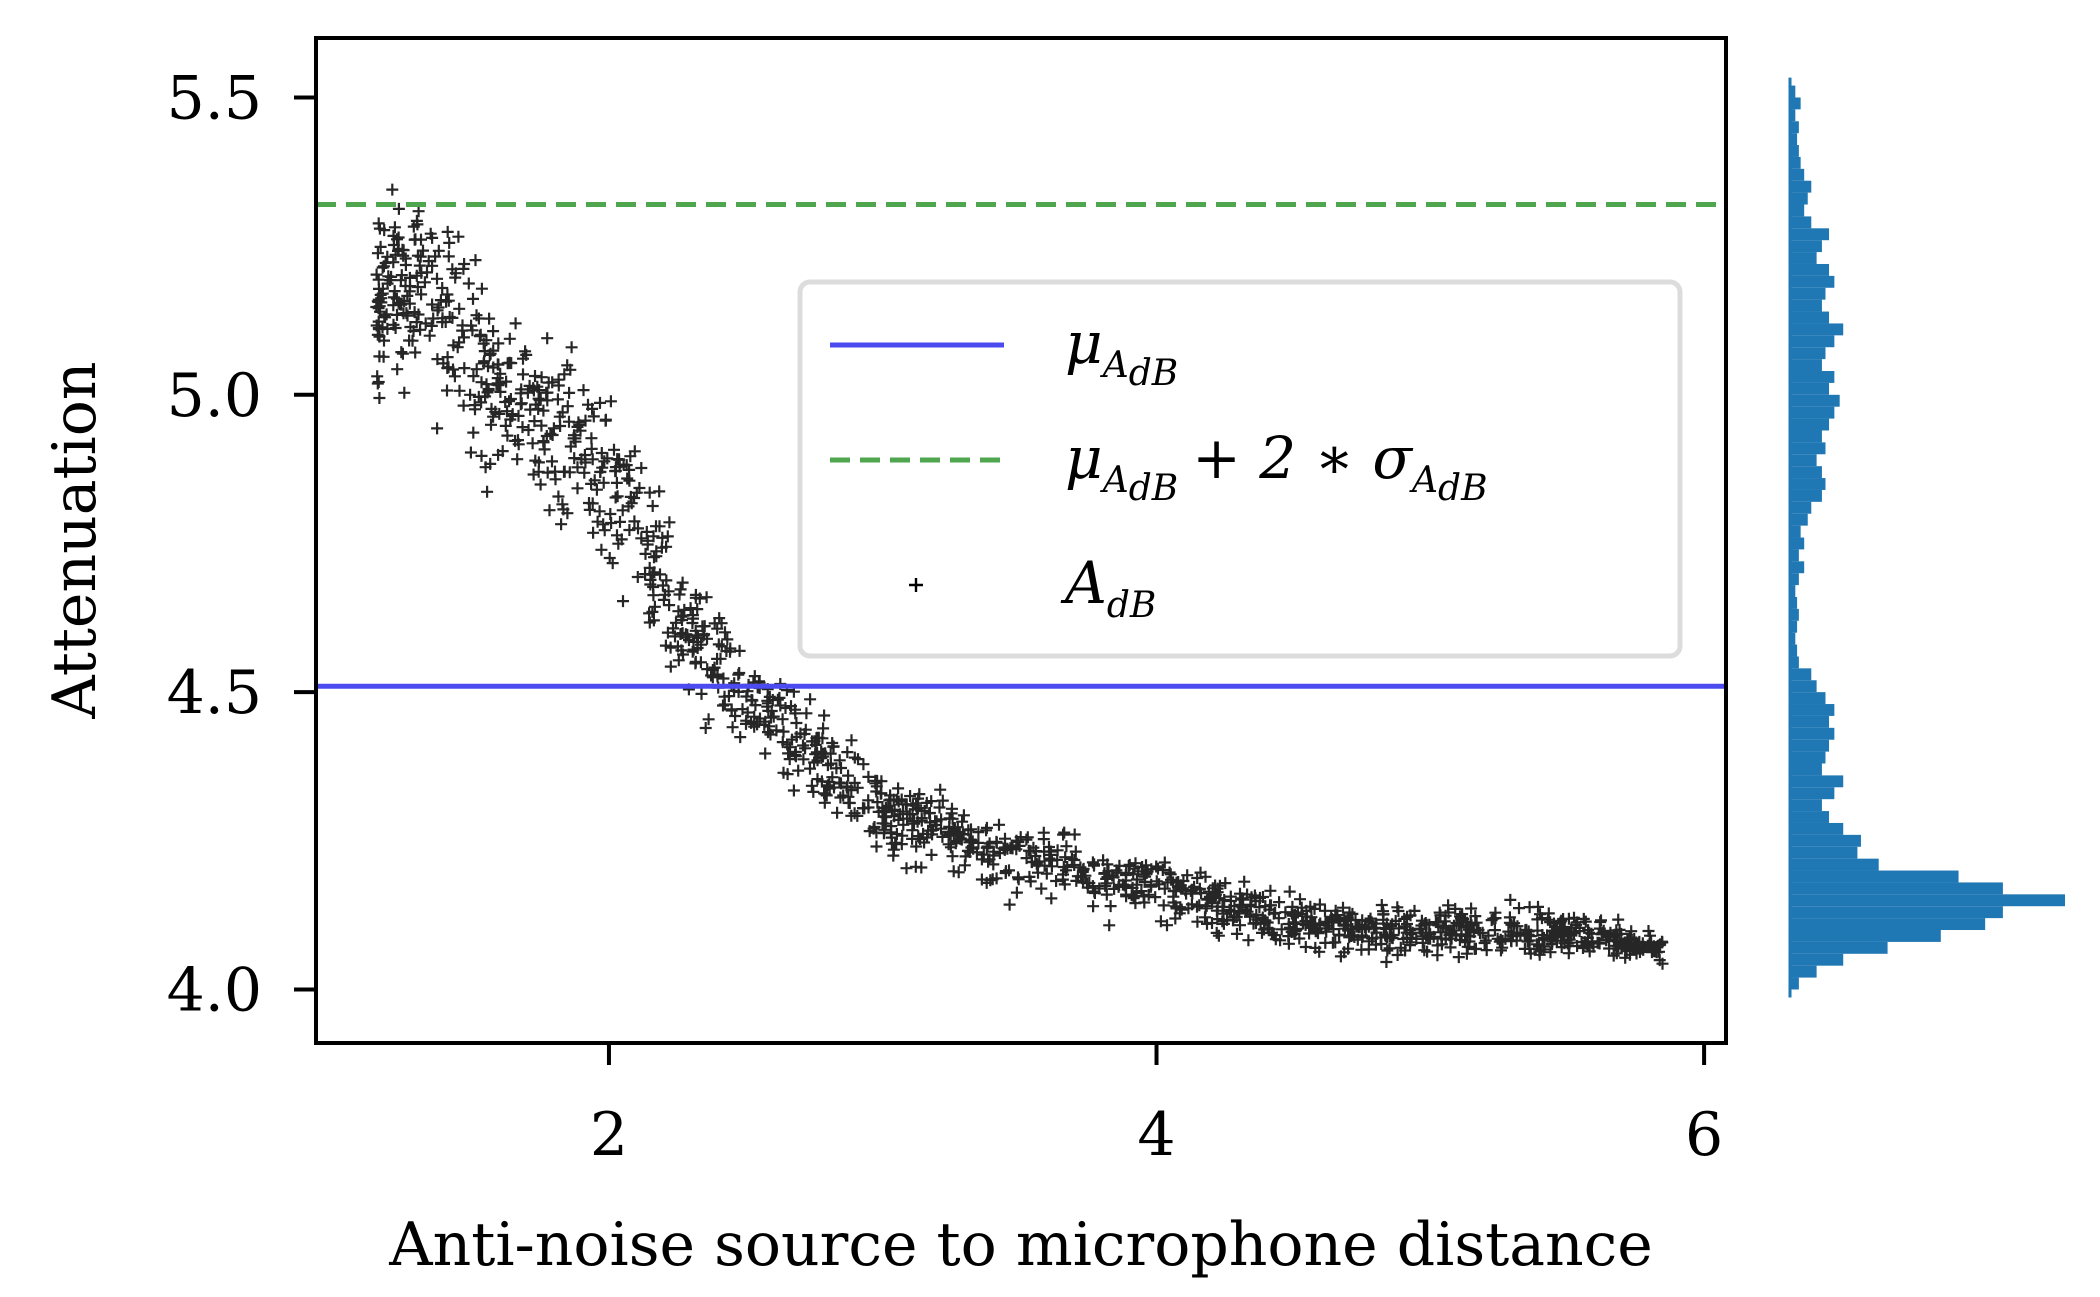 This screenshot has width=2100, height=1297. Describe the element at coordinates (916, 585) in the screenshot. I see `legend-swatch-scatter` at that location.